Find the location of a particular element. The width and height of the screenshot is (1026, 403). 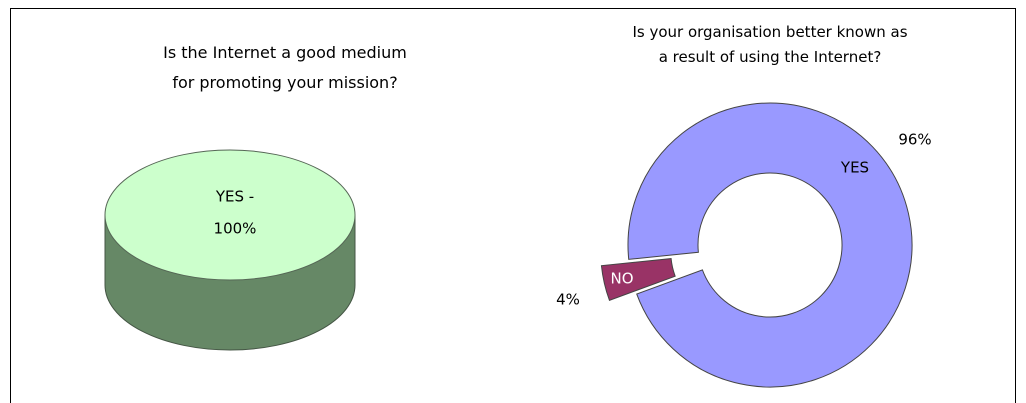

value-label: 100% is located at coordinates (235, 229).